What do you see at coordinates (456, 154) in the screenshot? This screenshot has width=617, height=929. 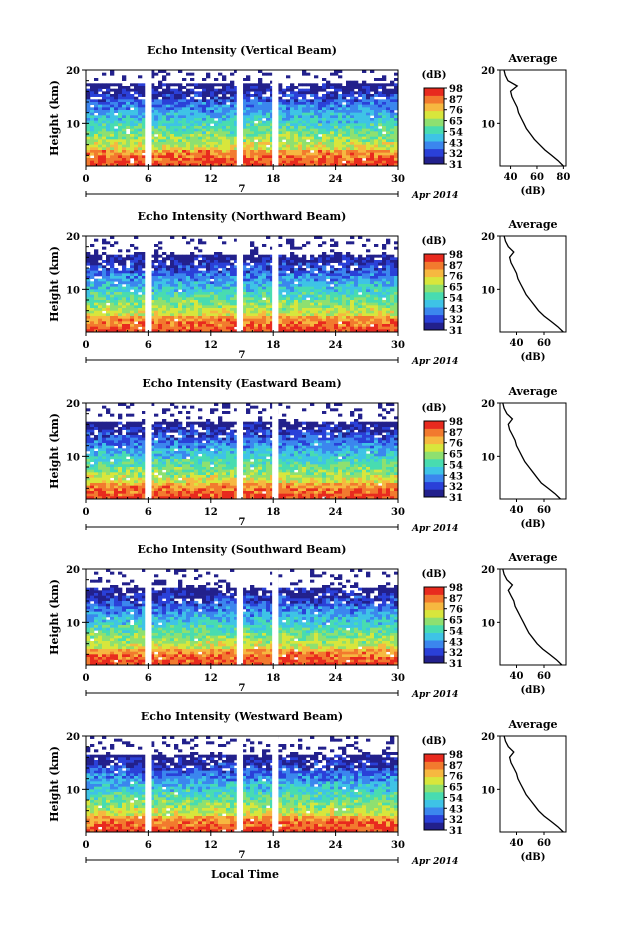 I see `colorbar-tick-label: 32` at bounding box center [456, 154].